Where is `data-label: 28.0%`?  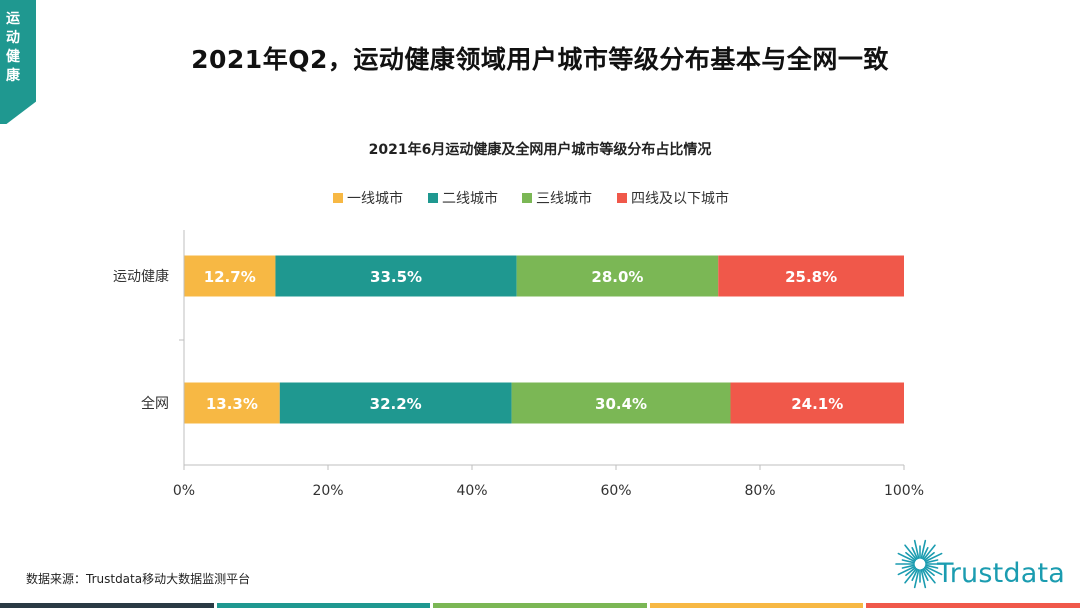
data-label: 28.0% is located at coordinates (617, 277).